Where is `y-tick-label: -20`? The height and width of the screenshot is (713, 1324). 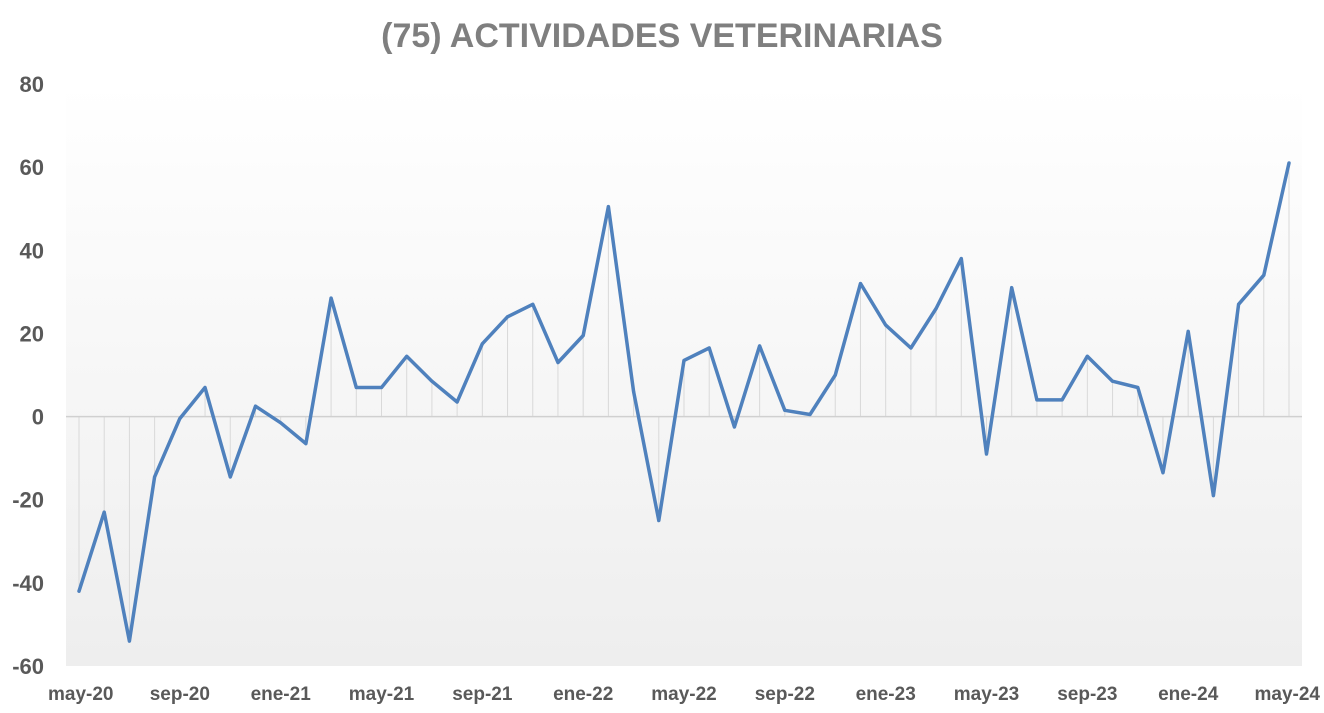
y-tick-label: -20 is located at coordinates (28, 500).